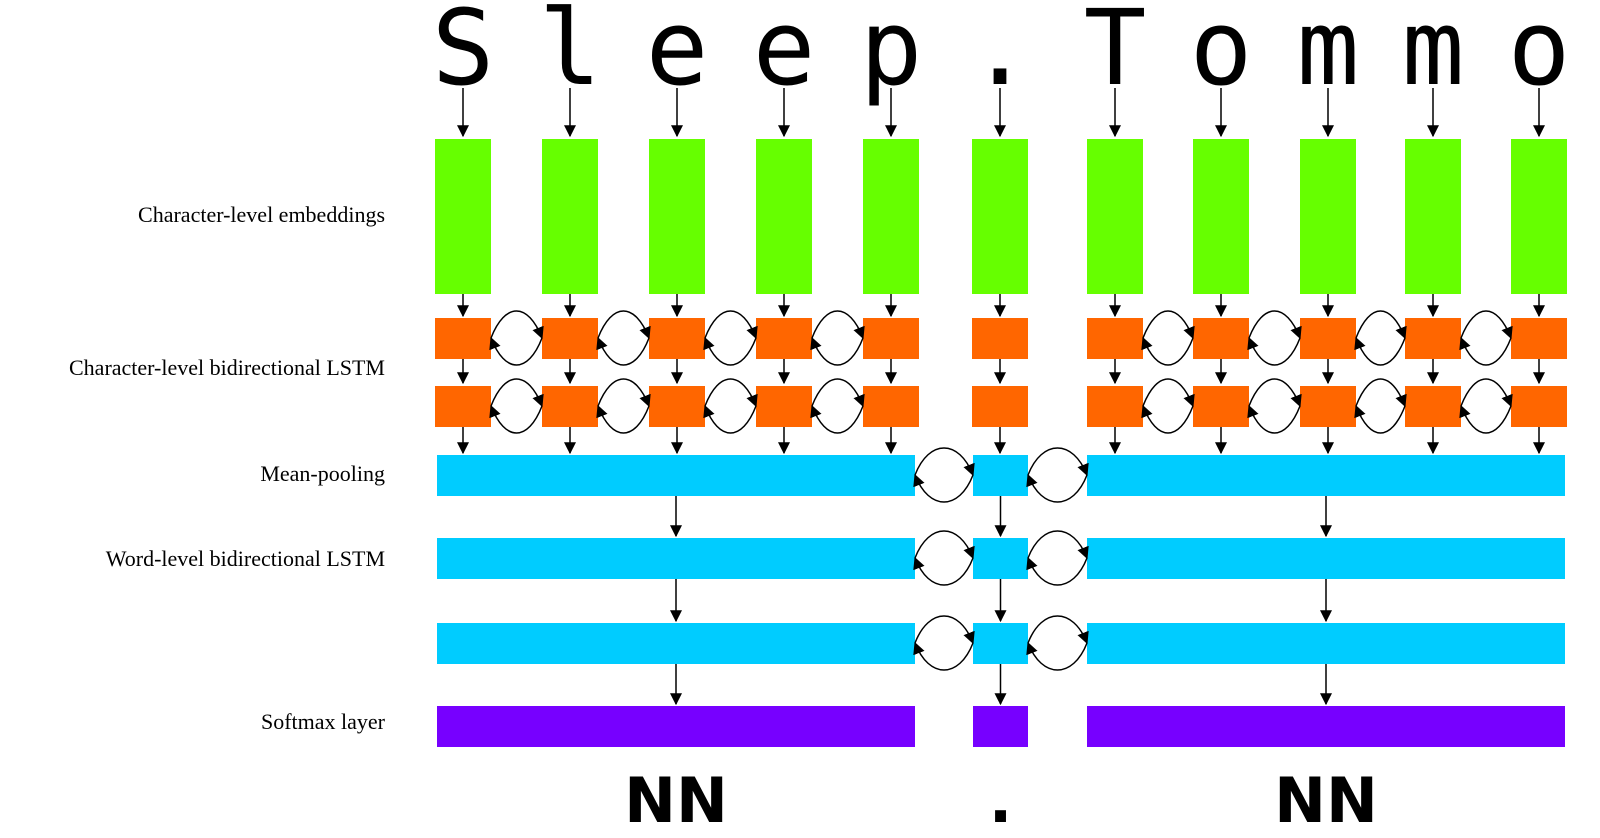  Describe the element at coordinates (1001, 800) in the screenshot. I see `pos-tag: .` at that location.